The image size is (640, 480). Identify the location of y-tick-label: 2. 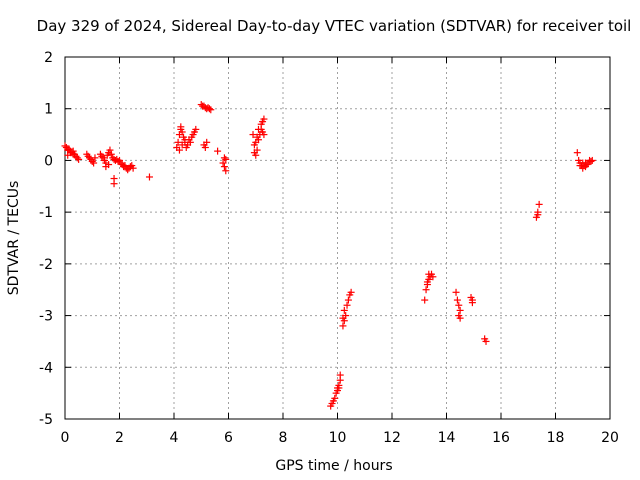
(48, 58).